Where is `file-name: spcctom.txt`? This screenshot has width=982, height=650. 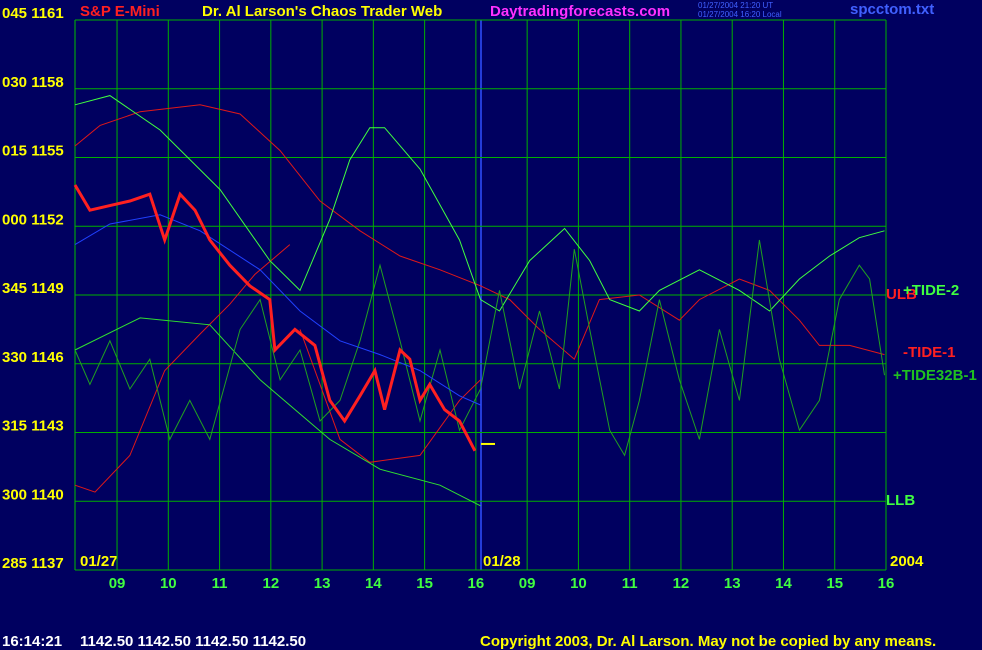 file-name: spcctom.txt is located at coordinates (892, 9).